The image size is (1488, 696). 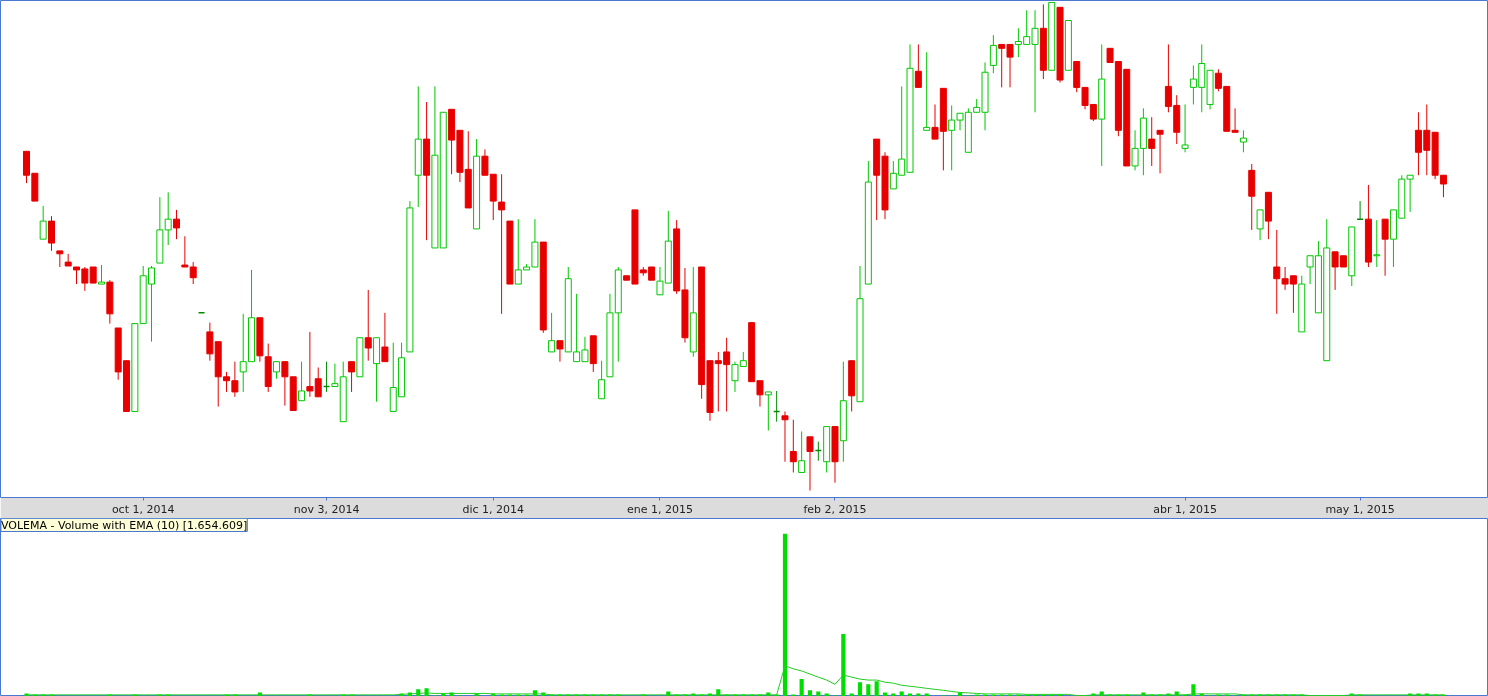 I want to click on x-tick-label: abr 1, 2015, so click(x=1185, y=509).